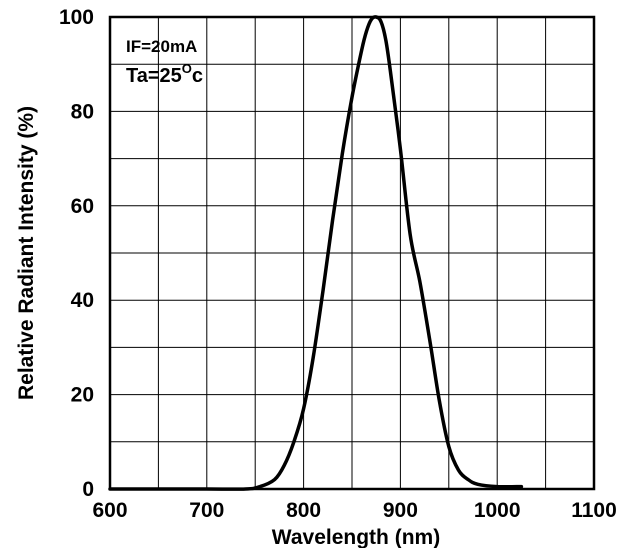  Describe the element at coordinates (303, 510) in the screenshot. I see `x-tick-label: 800` at that location.